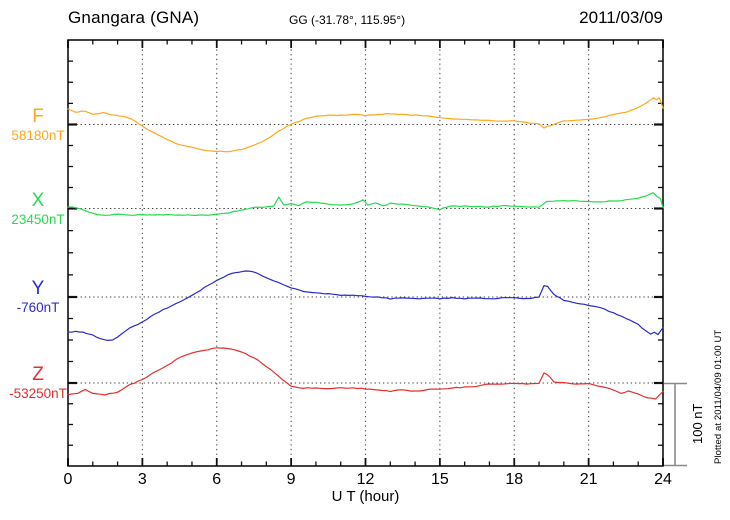 The image size is (730, 520). What do you see at coordinates (663, 479) in the screenshot?
I see `x-tick-label: 24` at bounding box center [663, 479].